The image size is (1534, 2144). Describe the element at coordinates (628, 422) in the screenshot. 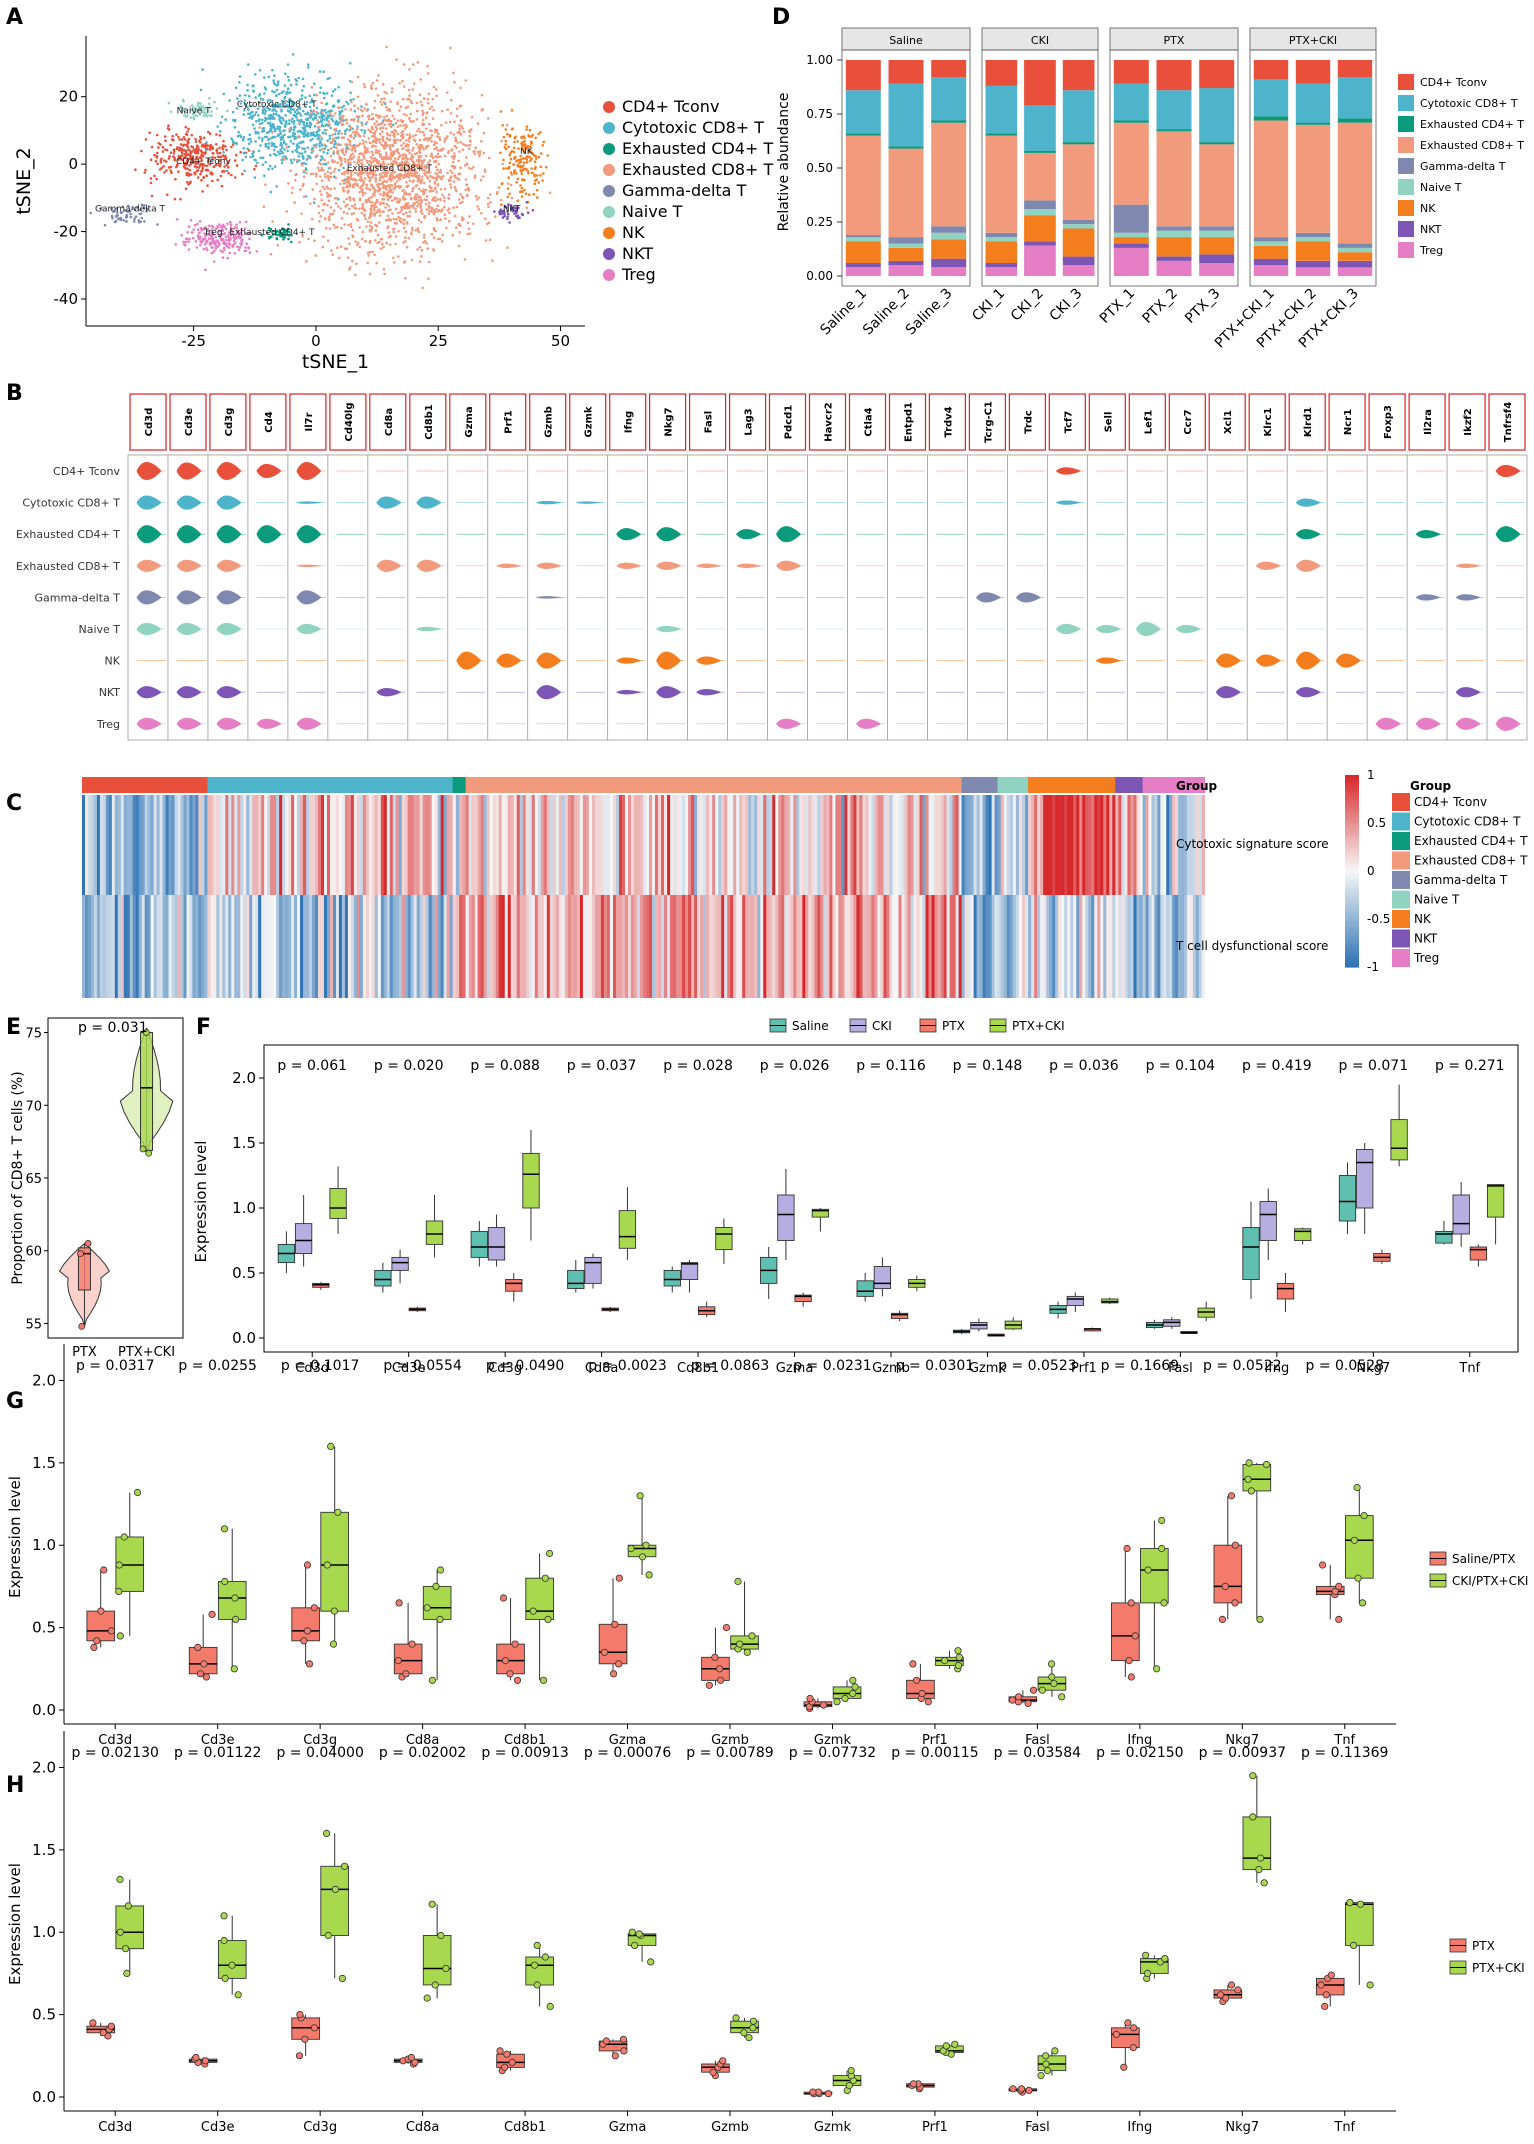

I see `gene-header-box-ifng` at that location.